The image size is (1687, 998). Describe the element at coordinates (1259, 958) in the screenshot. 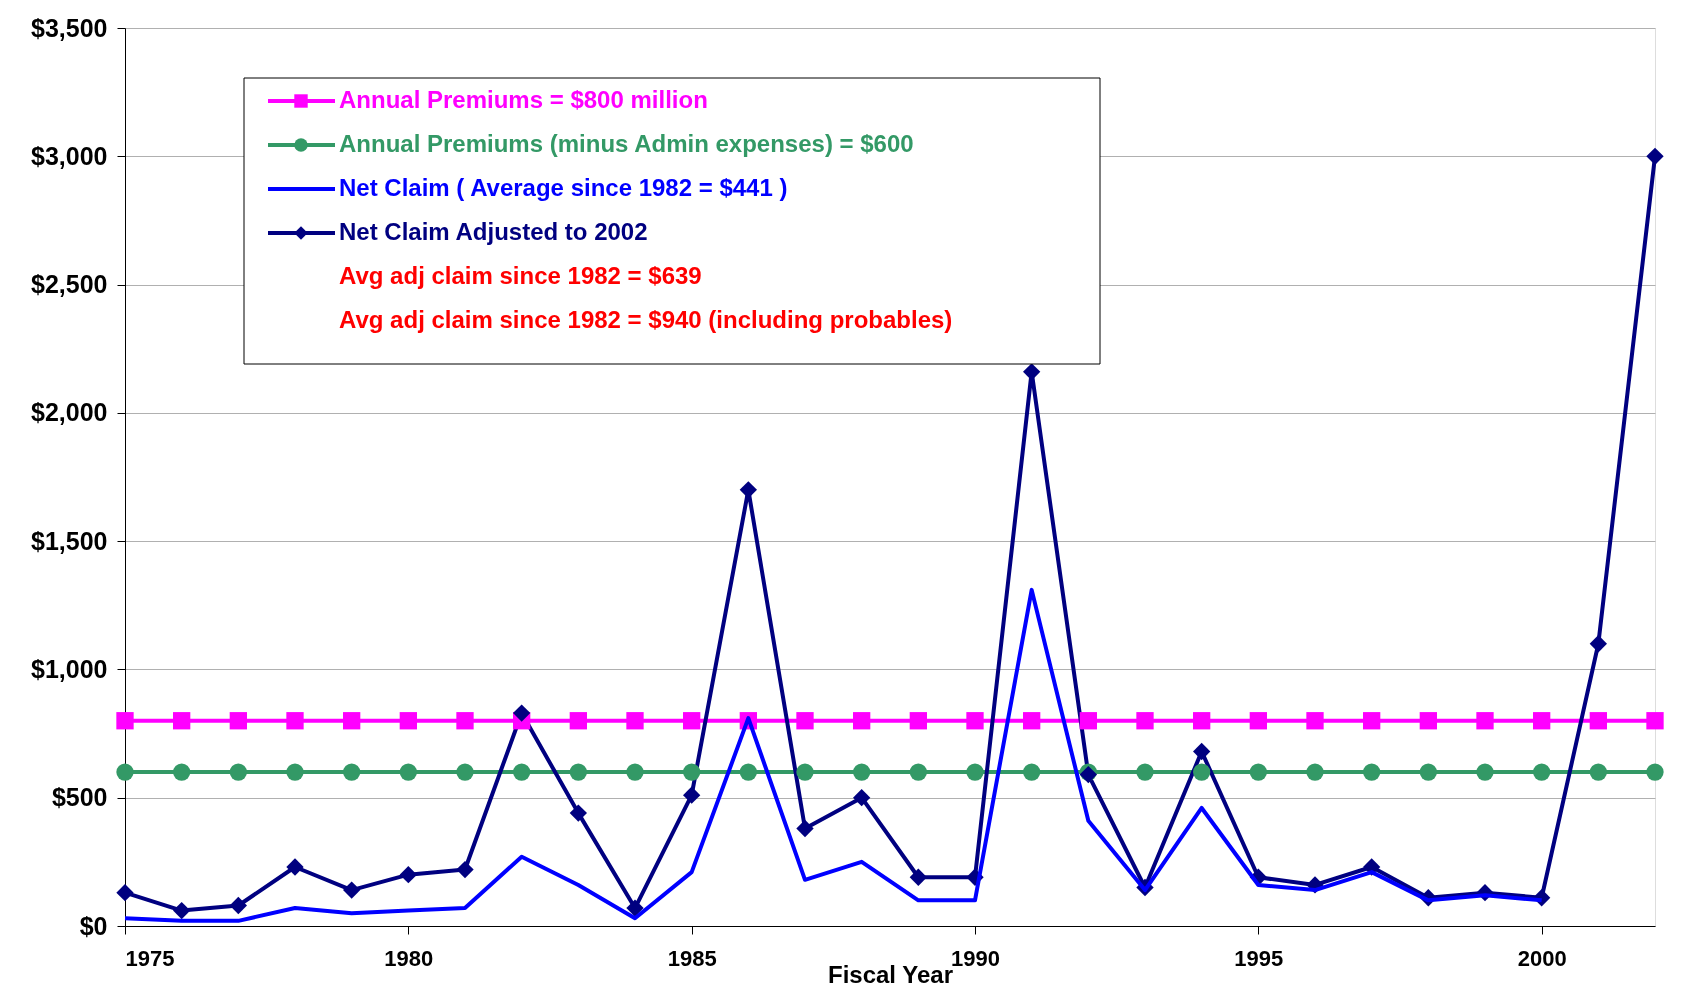

I see `x-tick-label: 1995` at that location.